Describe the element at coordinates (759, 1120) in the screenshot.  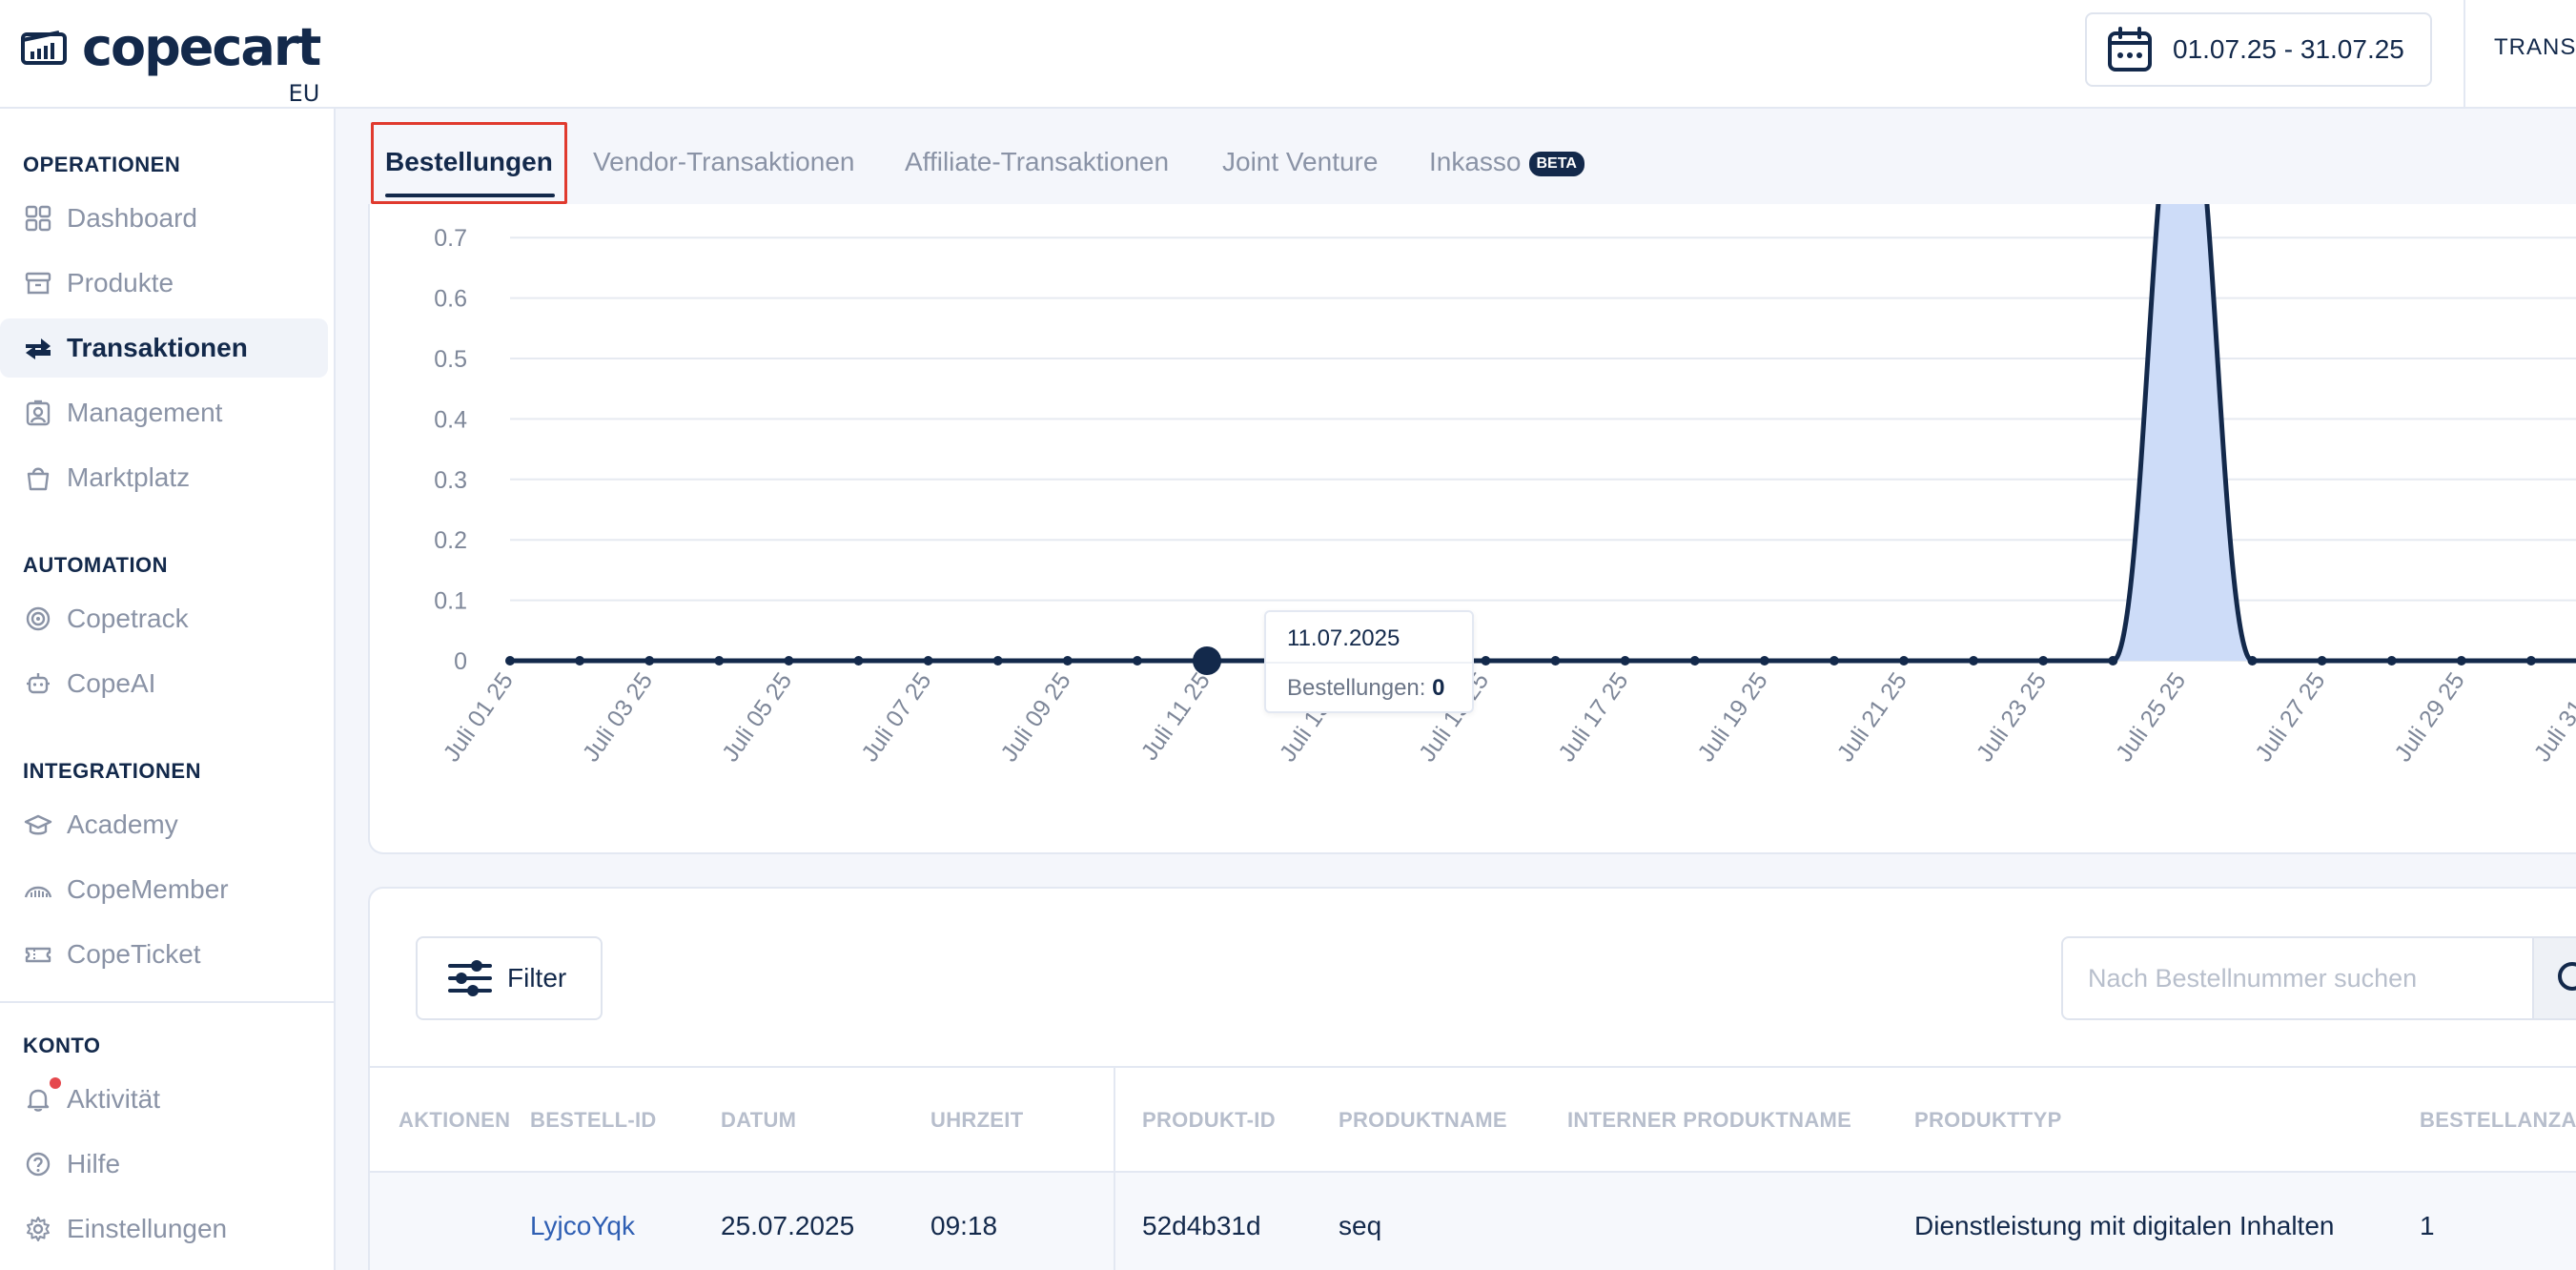
I see `col-datum: DATUM` at that location.